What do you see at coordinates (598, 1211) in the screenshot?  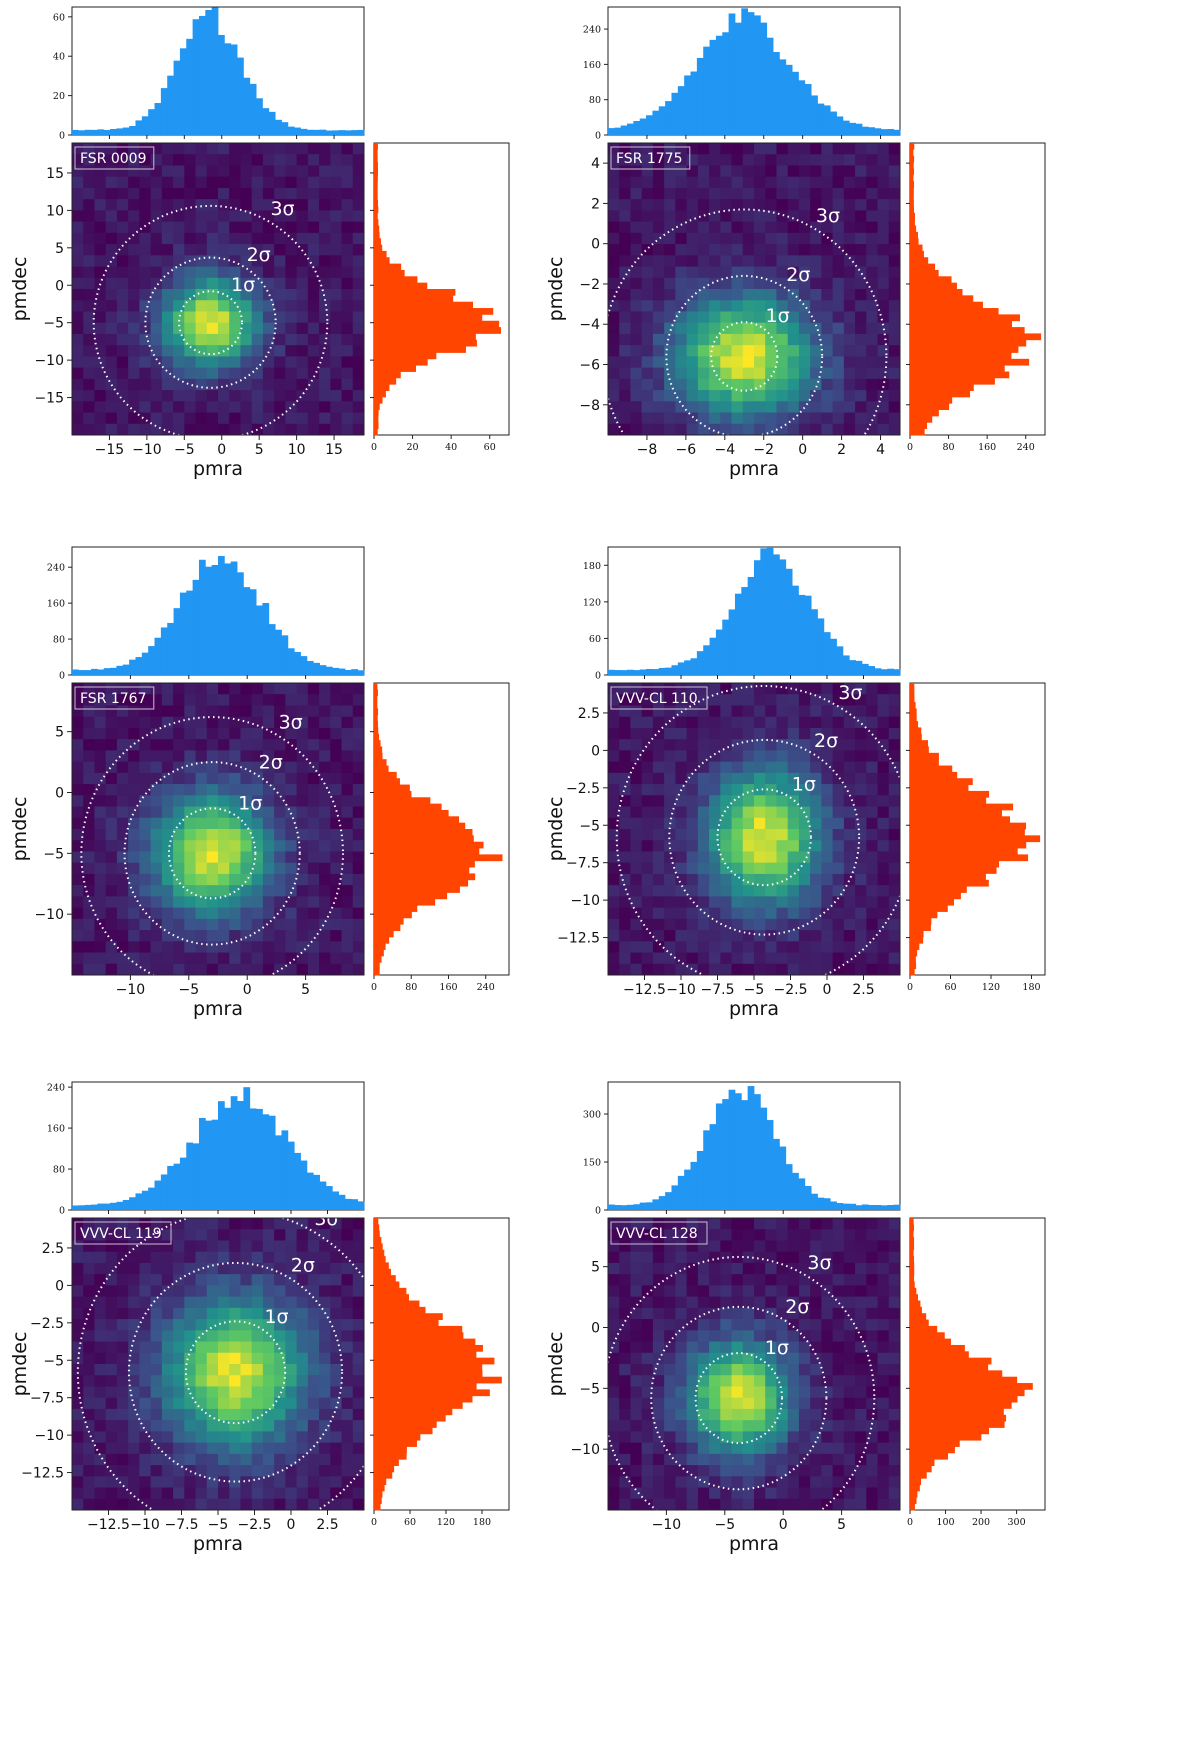 I see `pmra-hist-y-tick-label: 0` at bounding box center [598, 1211].